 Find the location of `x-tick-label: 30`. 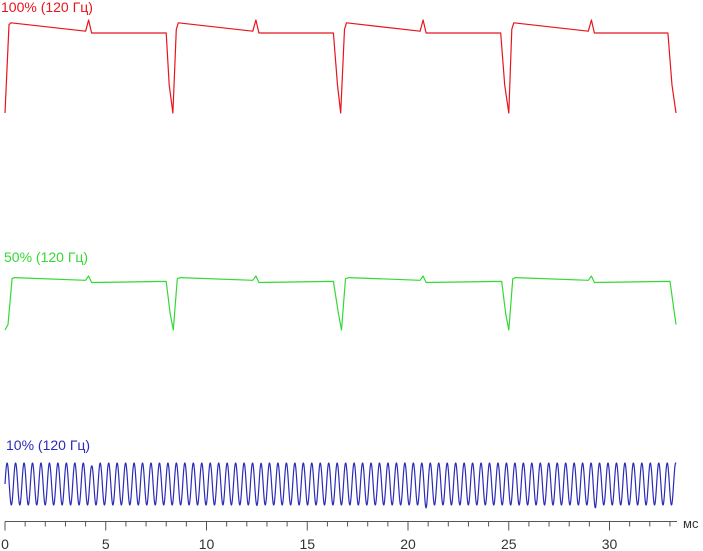

x-tick-label: 30 is located at coordinates (610, 543).